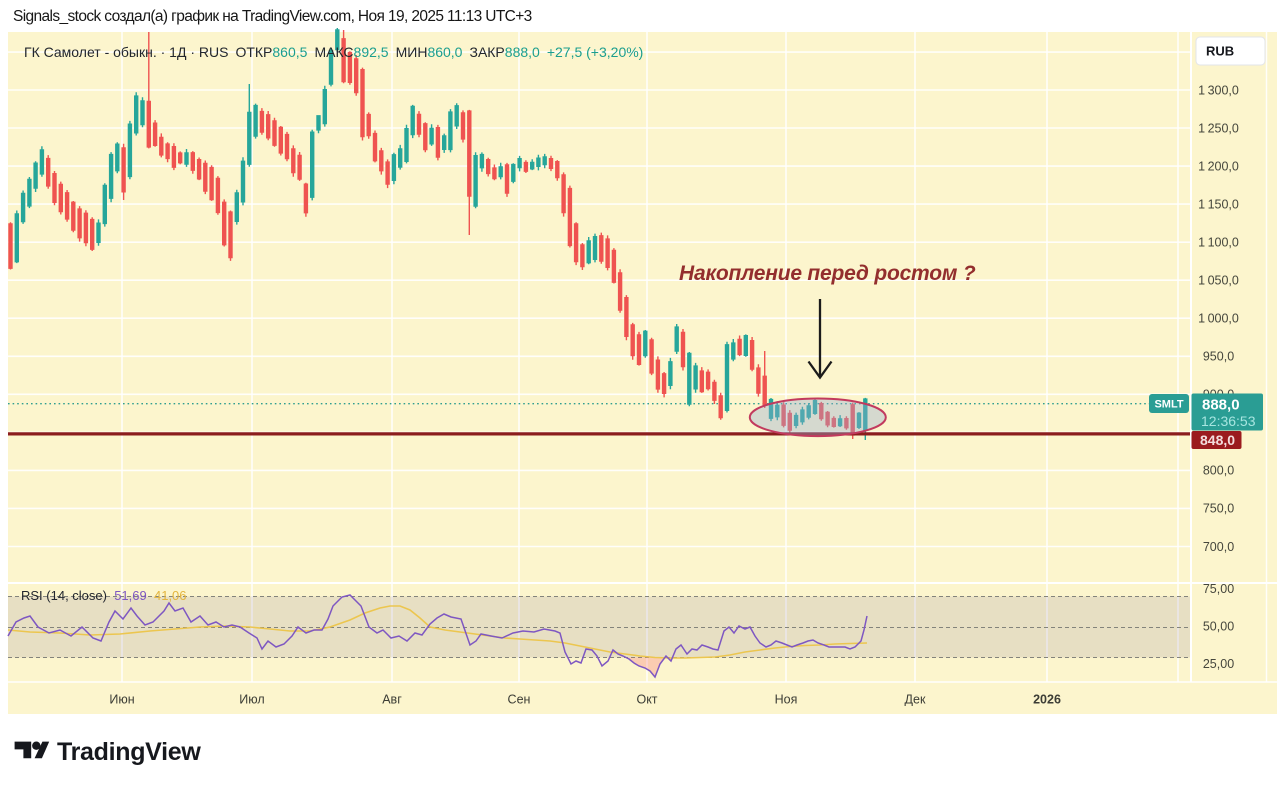 This screenshot has width=1280, height=786. Describe the element at coordinates (519, 700) in the screenshot. I see `svg-text: Сен` at that location.